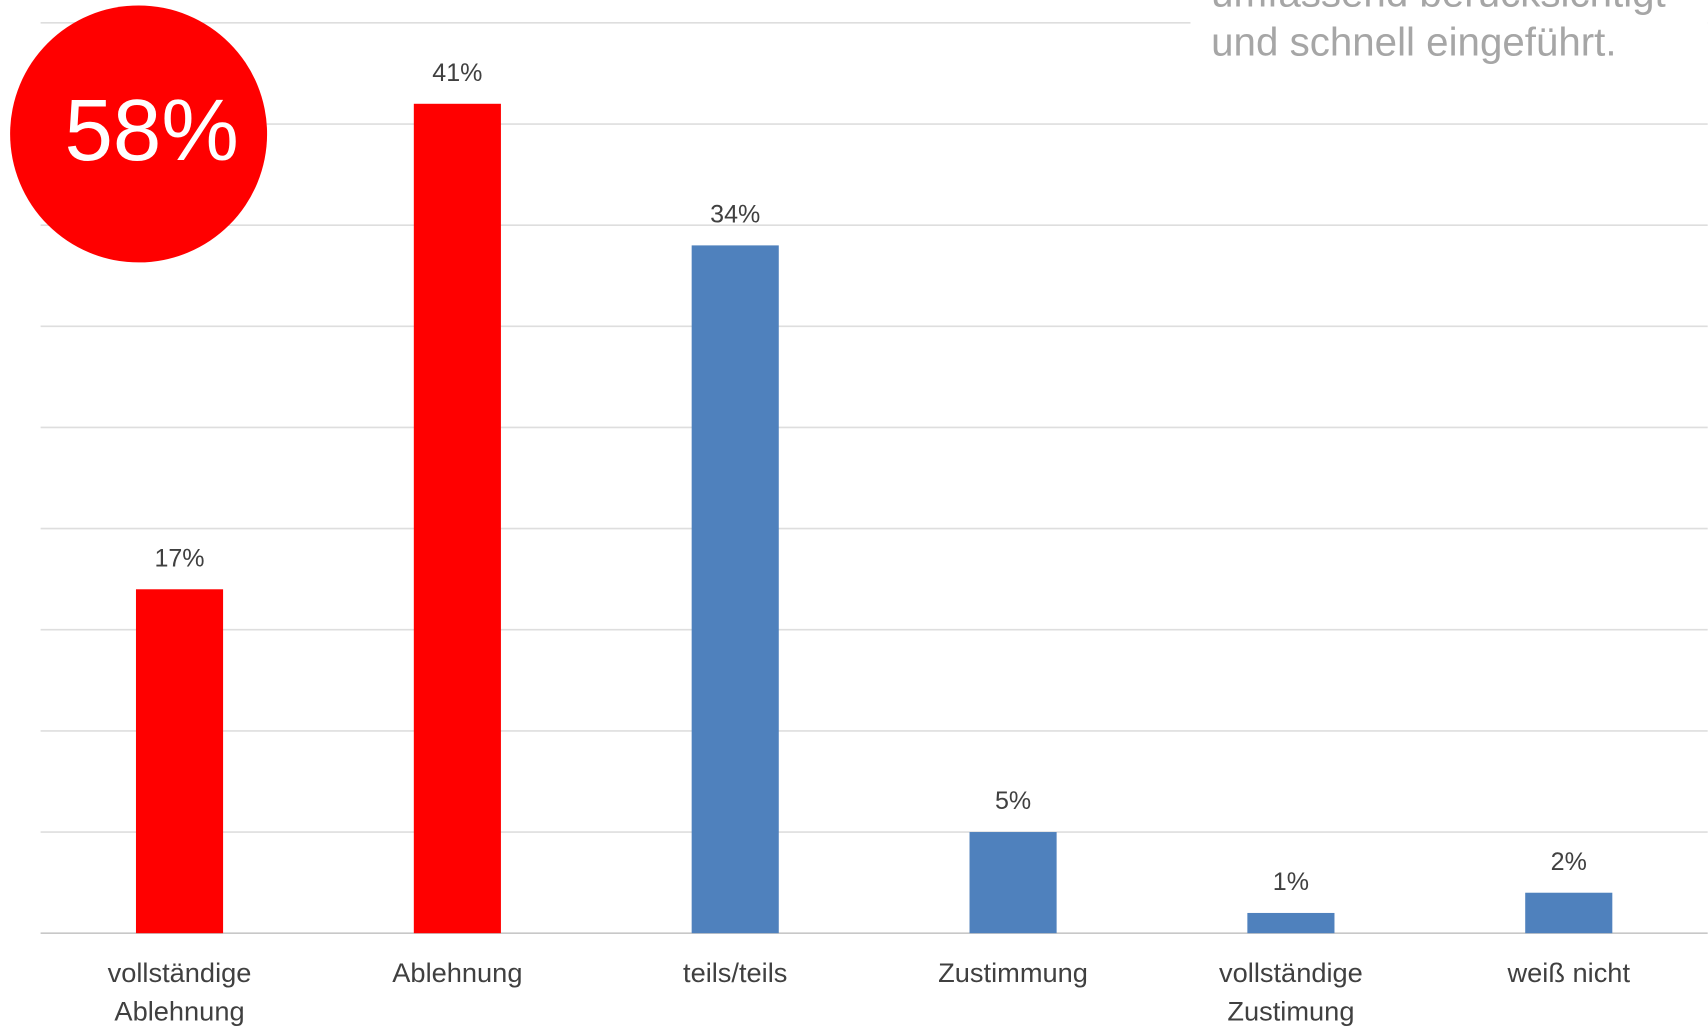  I want to click on value-label: 5%, so click(1013, 801).